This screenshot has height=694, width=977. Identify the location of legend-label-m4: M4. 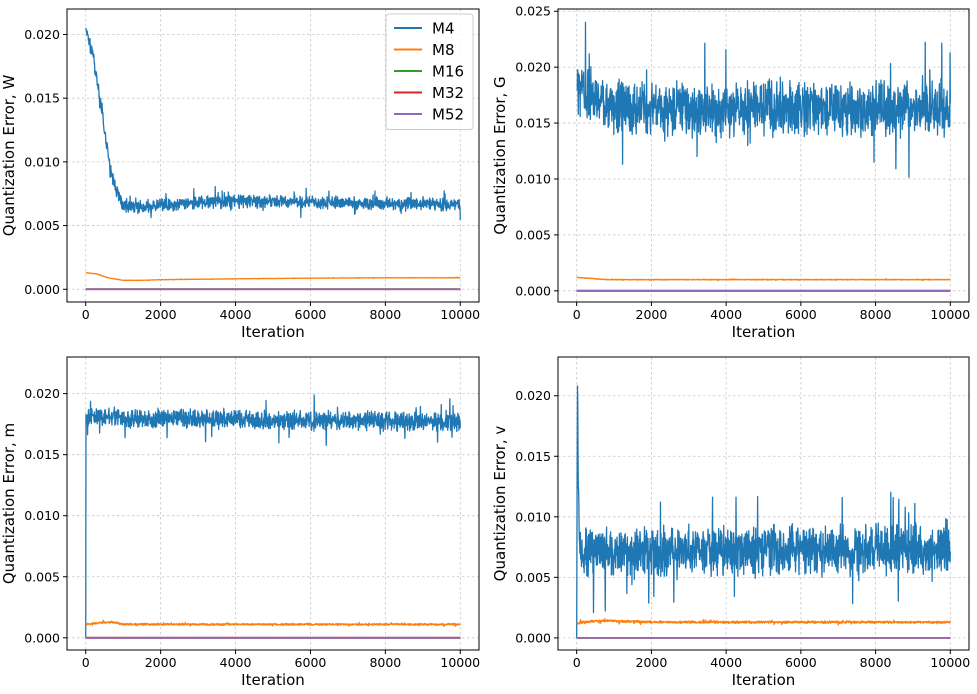
(443, 29).